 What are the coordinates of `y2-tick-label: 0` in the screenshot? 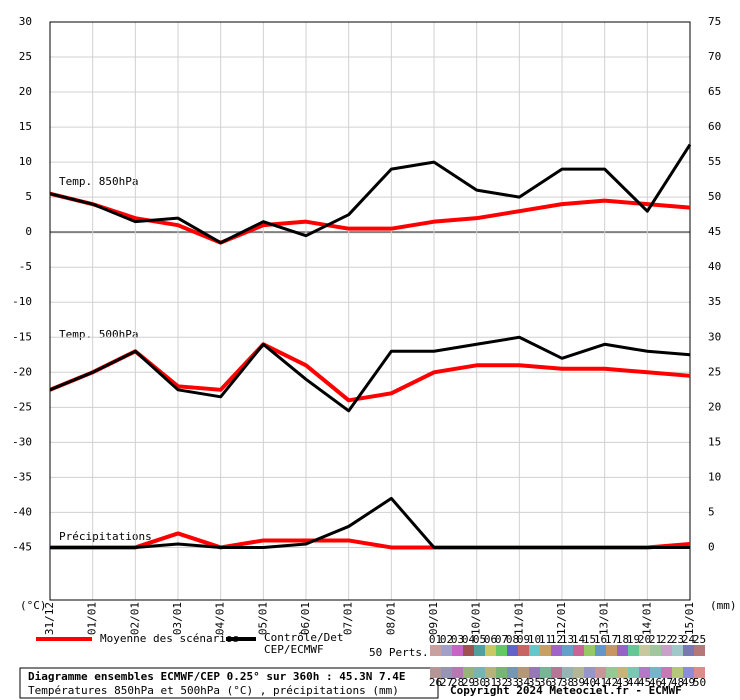 It's located at (711, 546).